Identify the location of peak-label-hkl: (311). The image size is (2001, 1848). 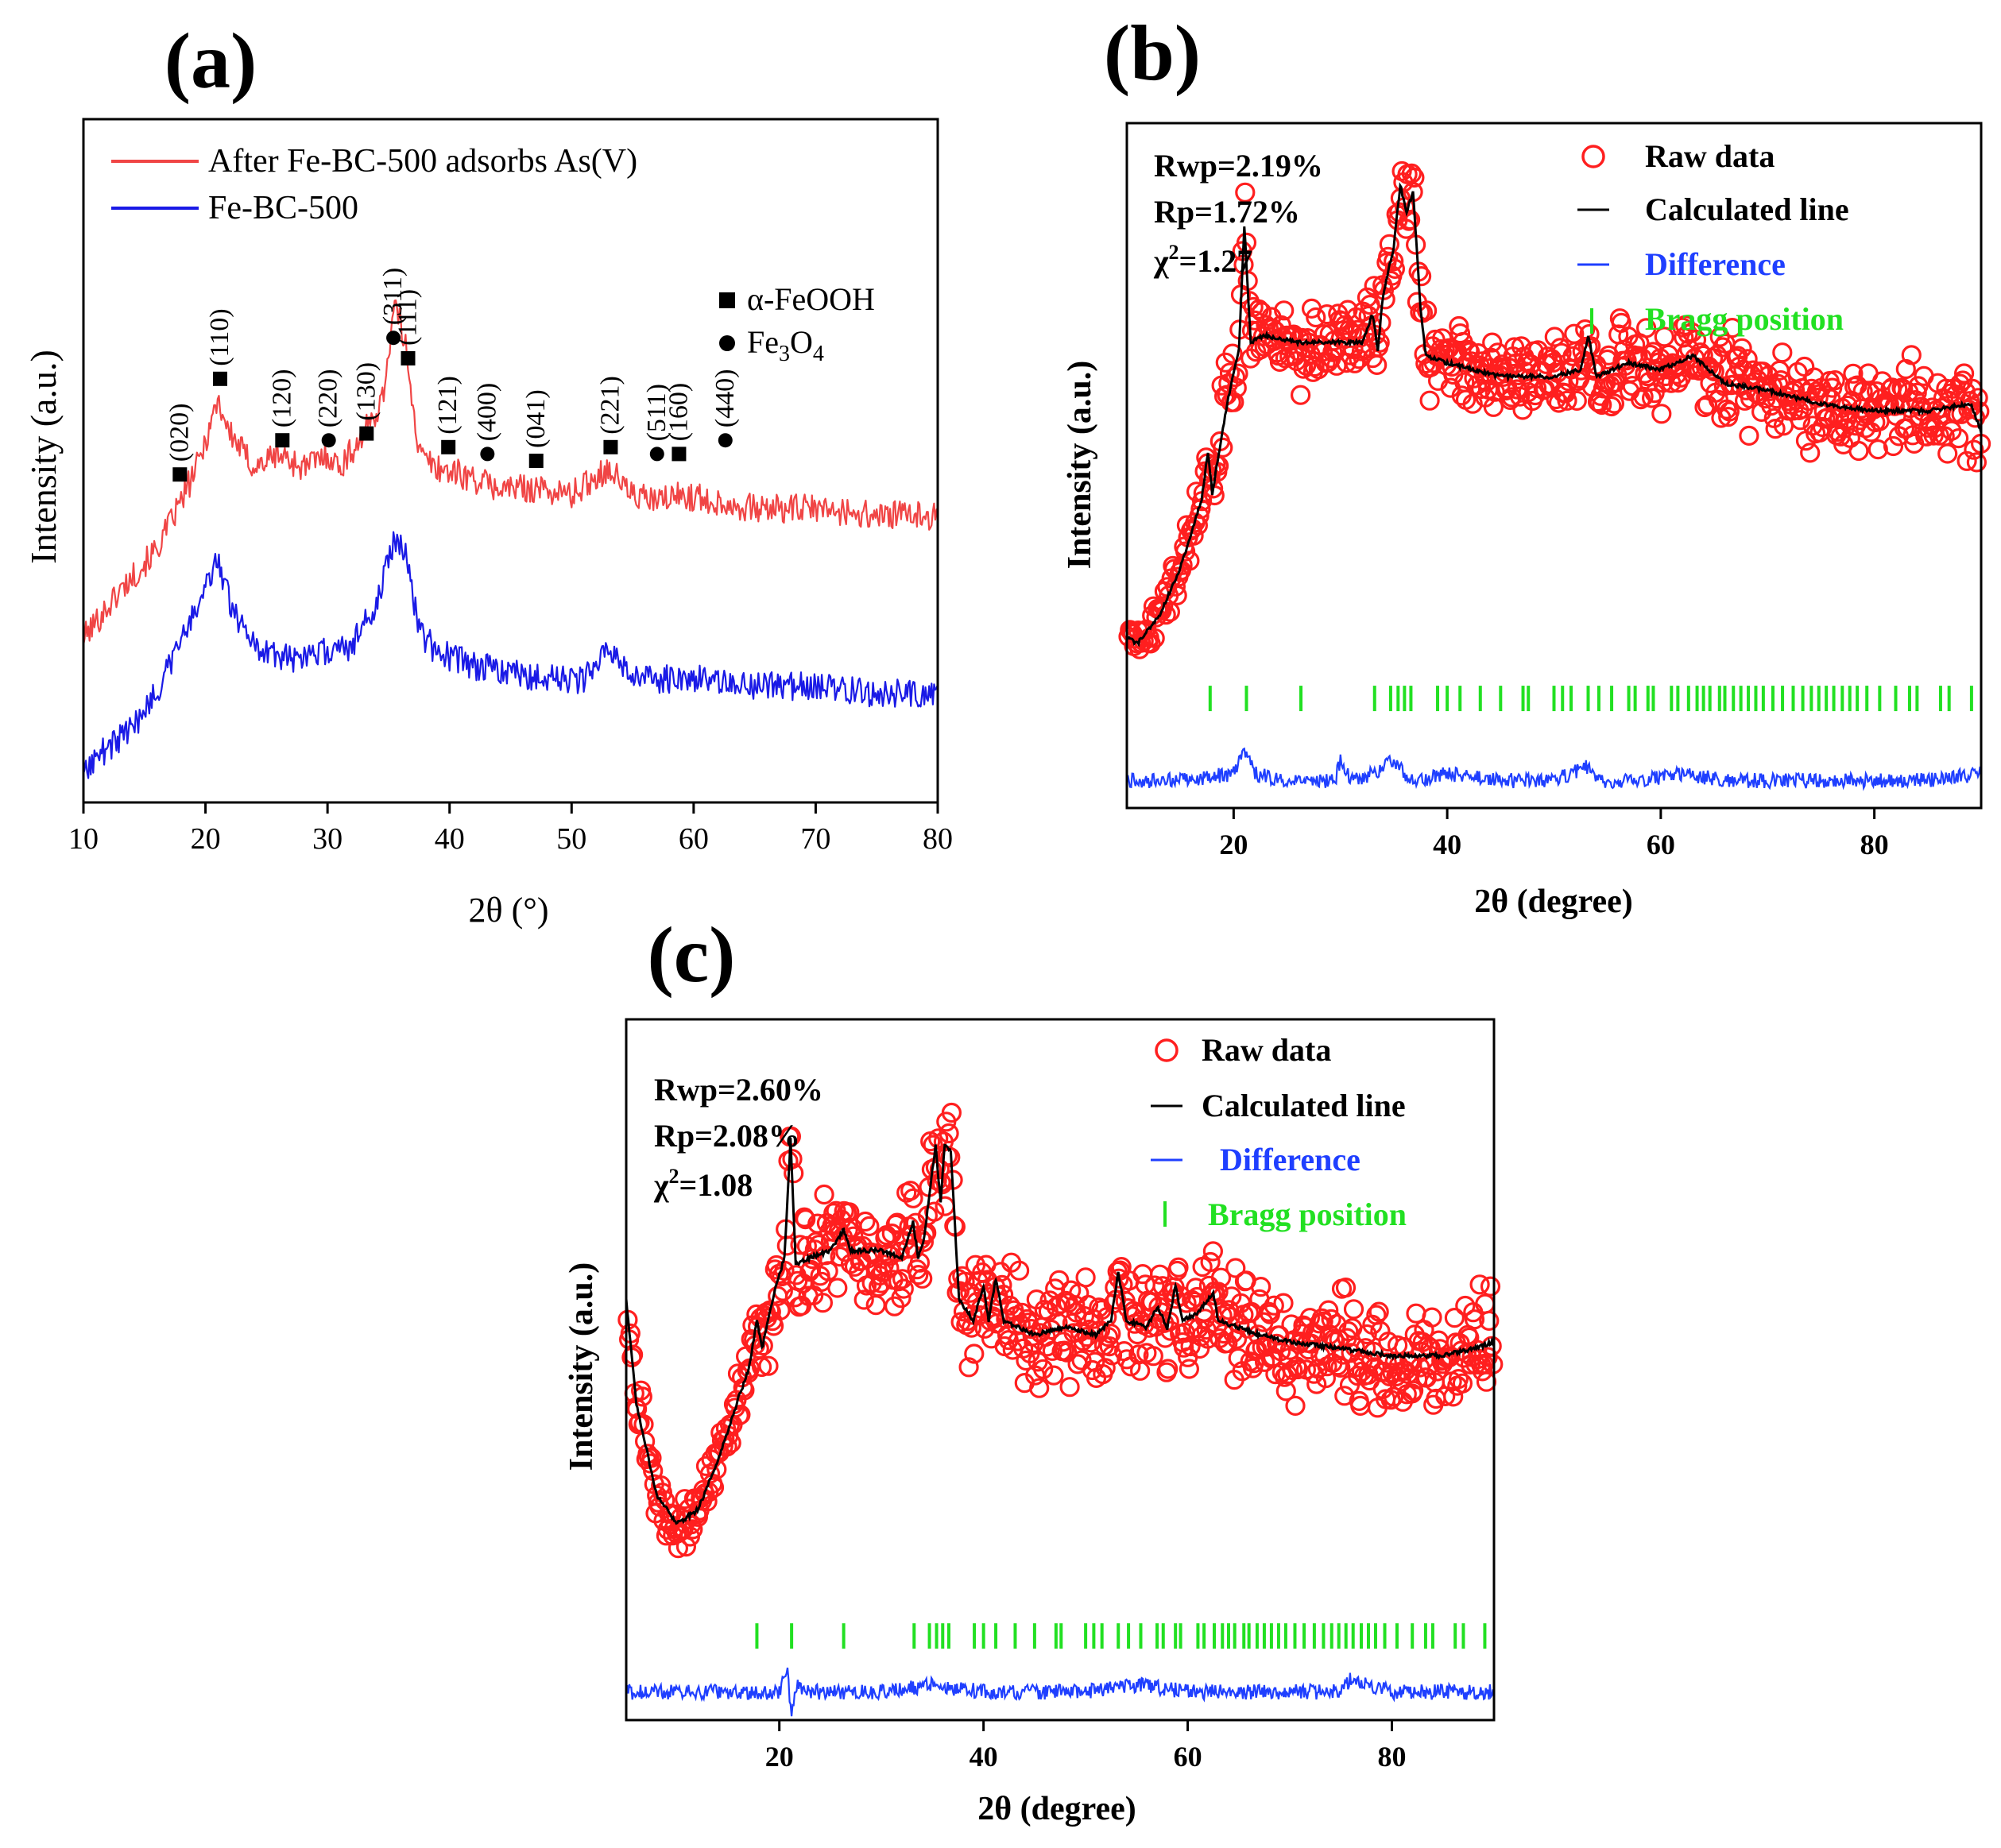
(393, 296).